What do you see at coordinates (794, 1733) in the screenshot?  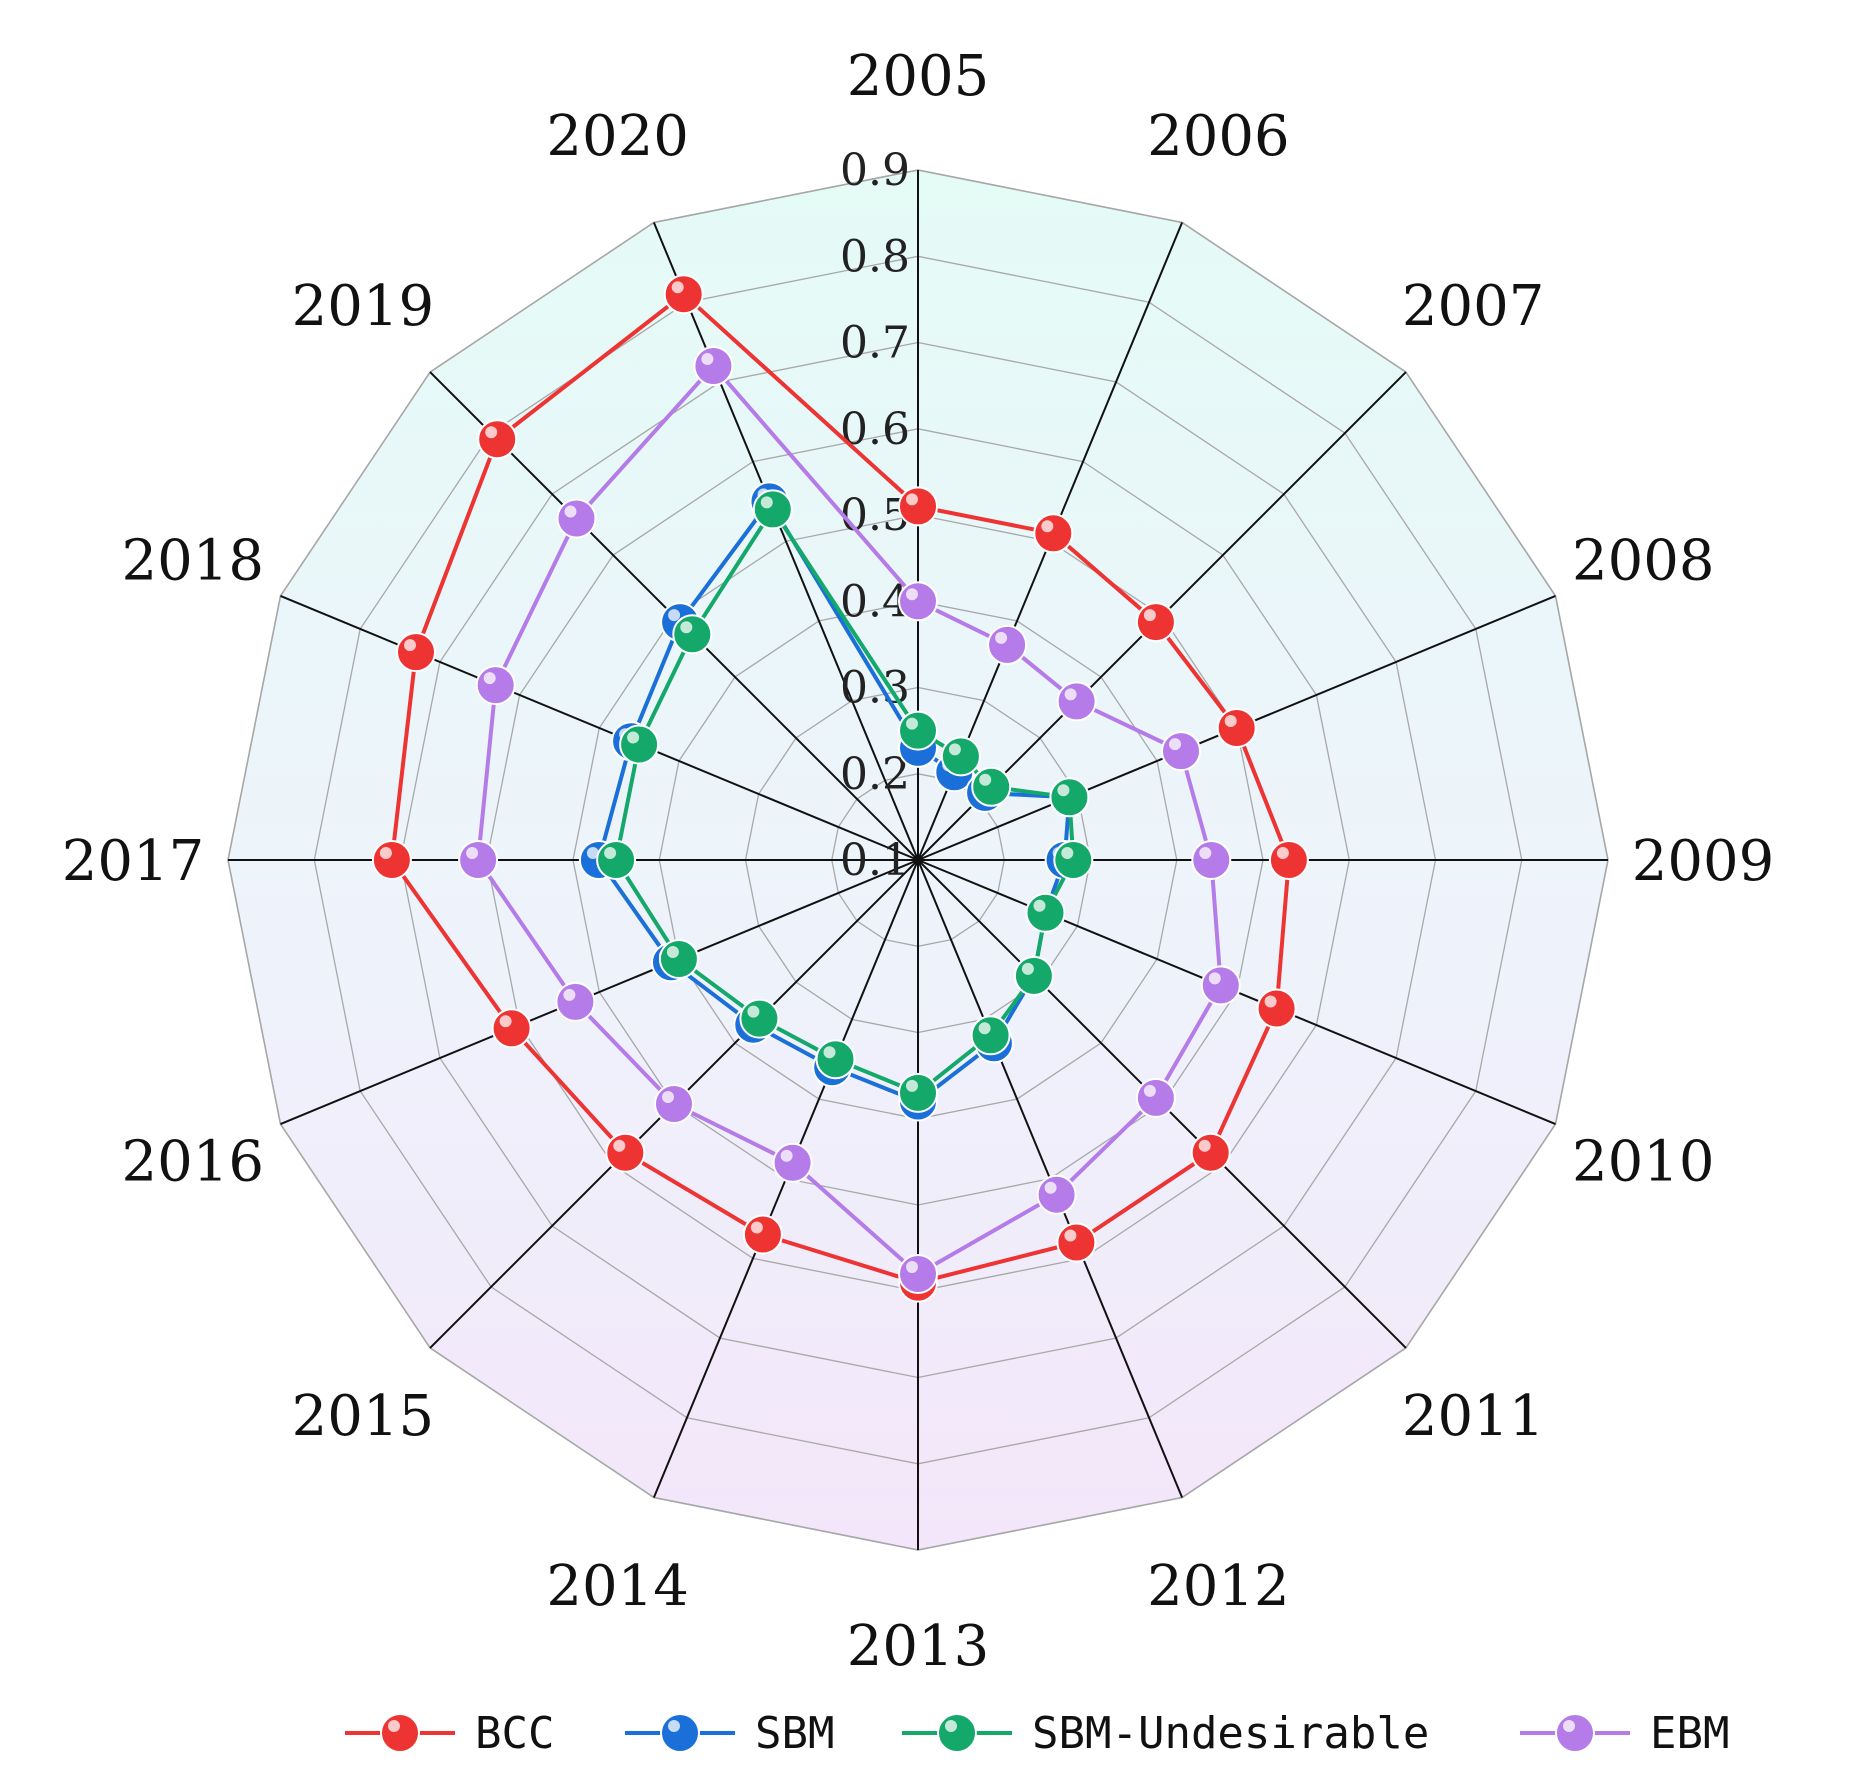 I see `legend-label: SBM` at bounding box center [794, 1733].